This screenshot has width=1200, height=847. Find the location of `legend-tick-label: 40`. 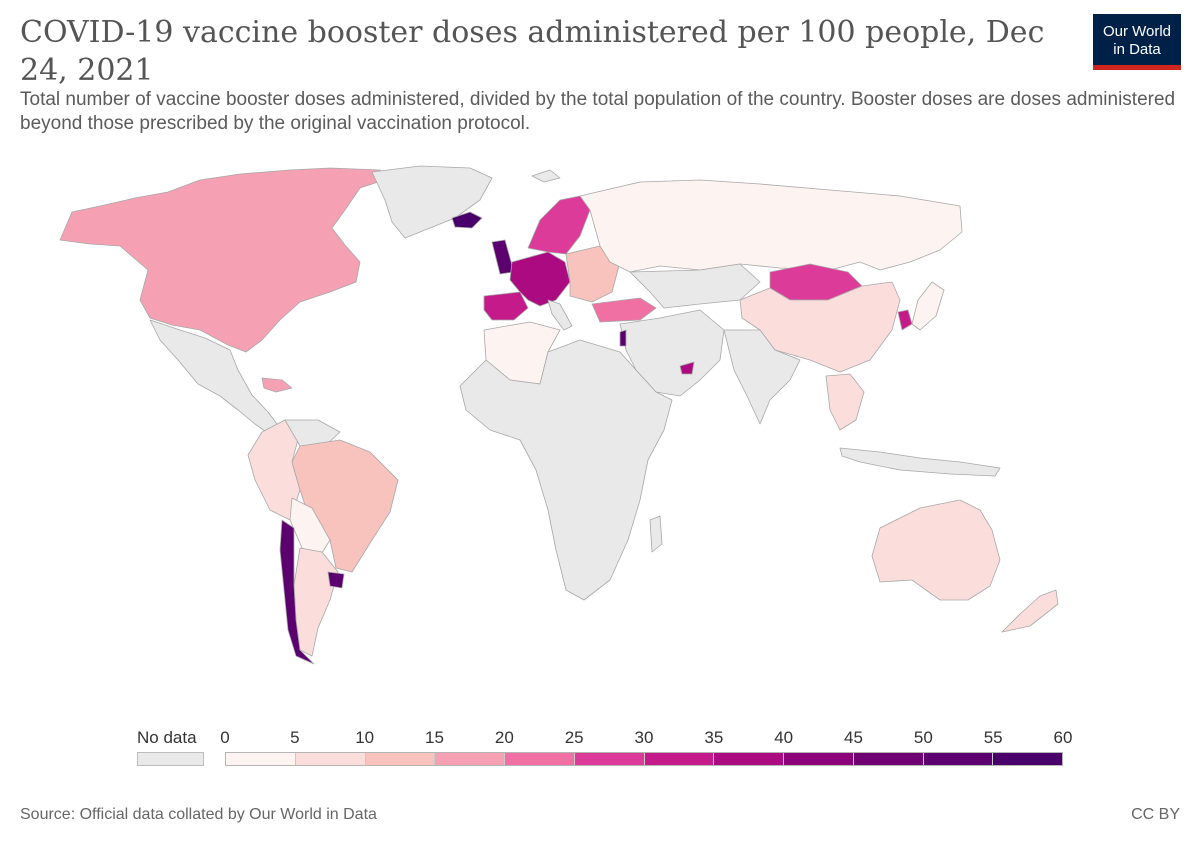

legend-tick-label: 40 is located at coordinates (784, 737).